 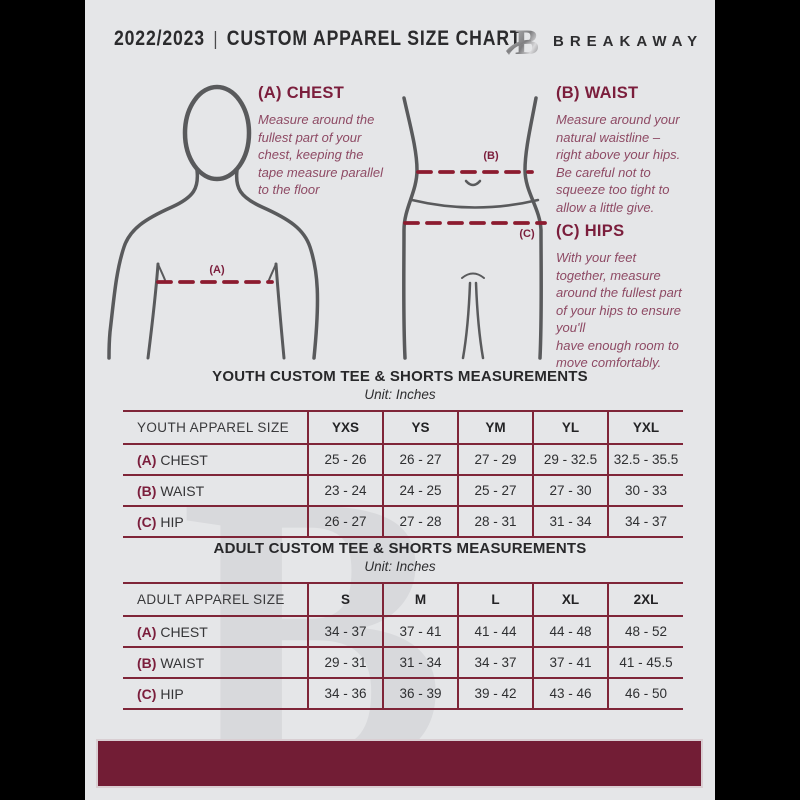 What do you see at coordinates (400, 376) in the screenshot?
I see `youth-table-title: YOUTH CUSTOM TEE & SHORTS MEASUREMENTS` at bounding box center [400, 376].